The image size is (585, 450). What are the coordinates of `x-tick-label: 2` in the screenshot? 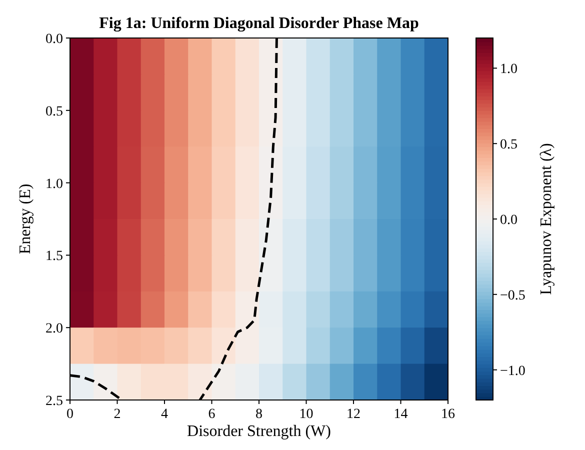 It's located at (117, 414).